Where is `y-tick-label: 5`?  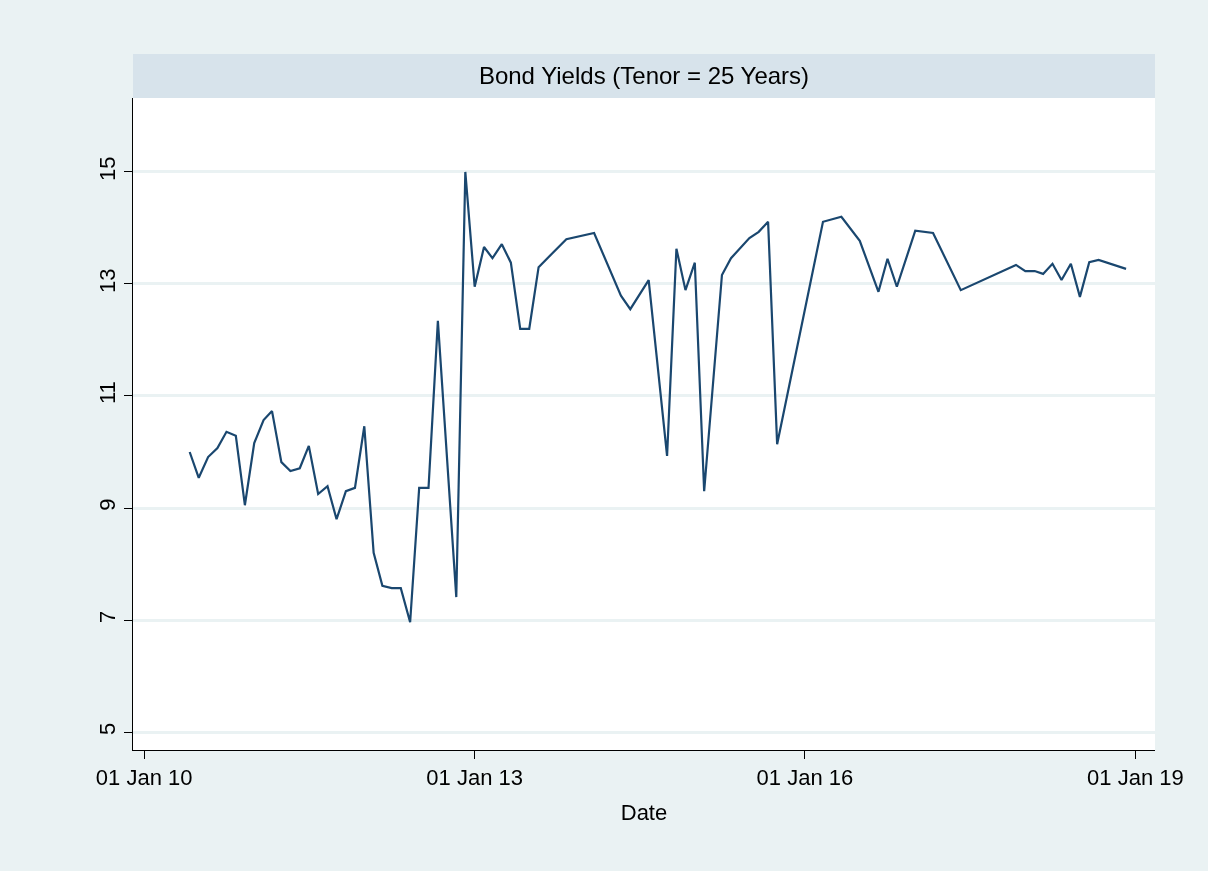 y-tick-label: 5 is located at coordinates (108, 728).